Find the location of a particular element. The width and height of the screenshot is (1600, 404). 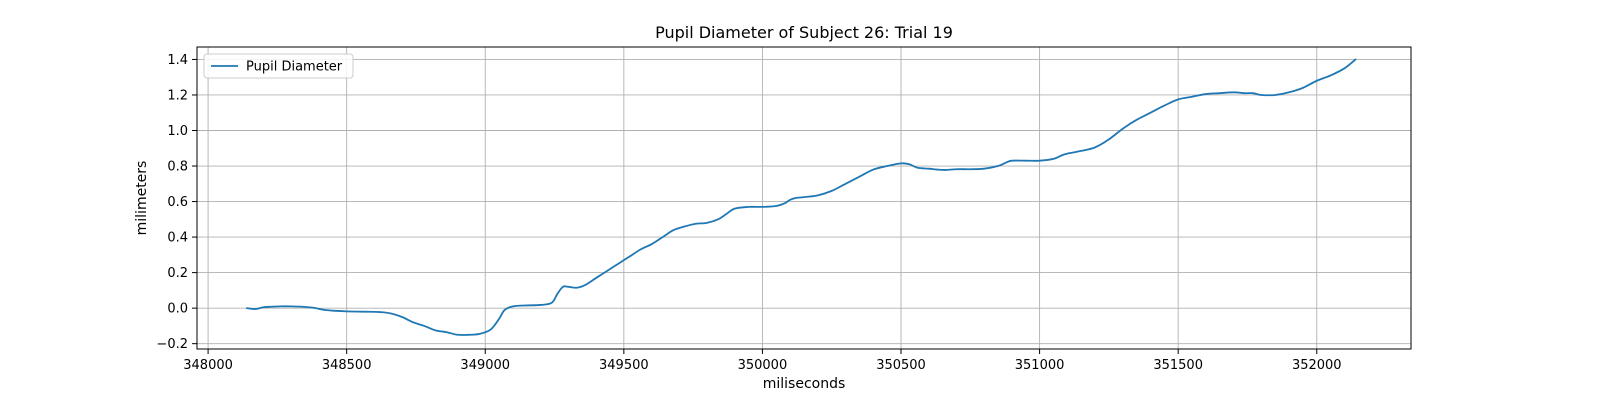

y-axis-label: milimeters is located at coordinates (142, 198).